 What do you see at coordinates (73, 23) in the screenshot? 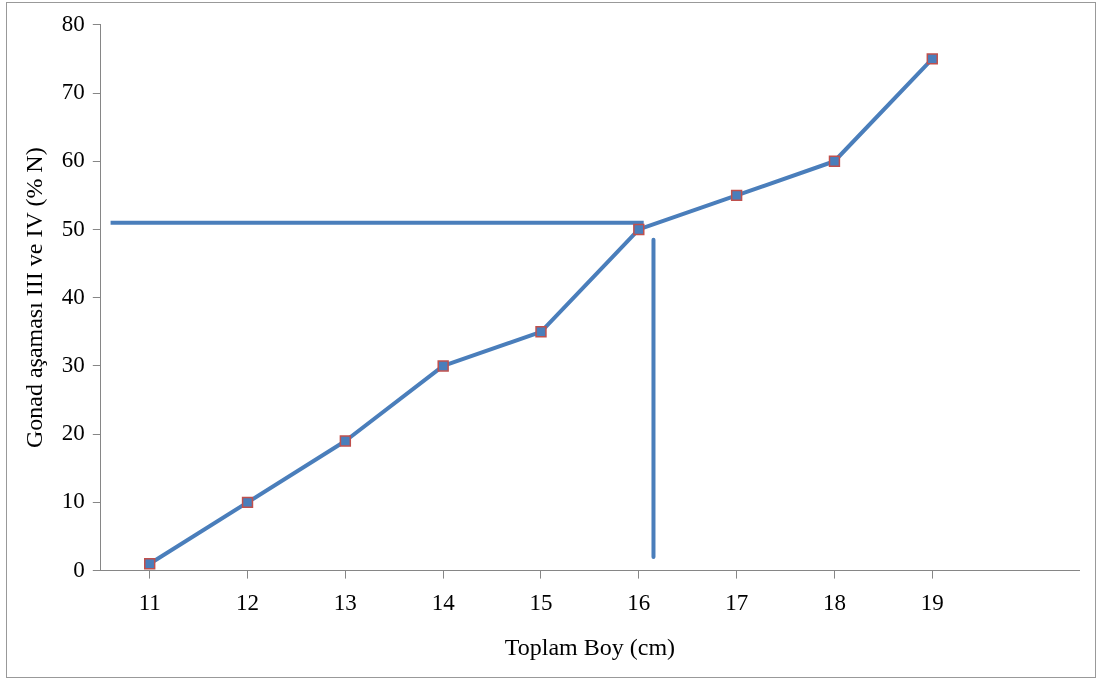
I see `y-tick-label: 80` at bounding box center [73, 23].